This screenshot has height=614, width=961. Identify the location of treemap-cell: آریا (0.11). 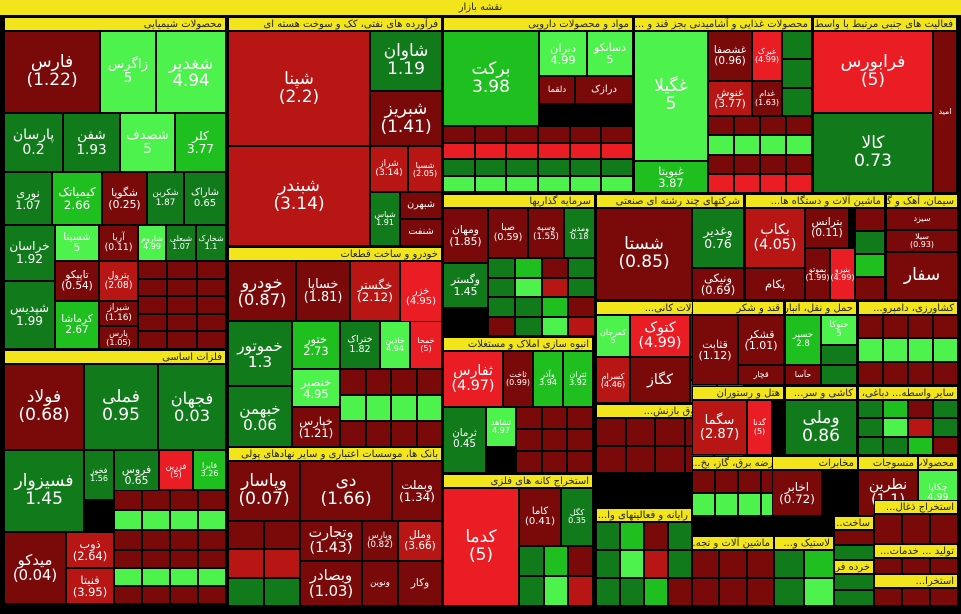
(118, 243).